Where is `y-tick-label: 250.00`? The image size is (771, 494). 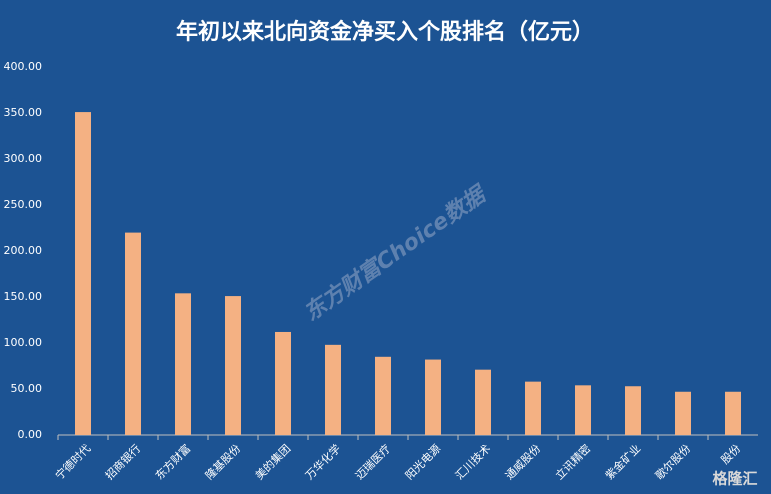
y-tick-label: 250.00 is located at coordinates (23, 204).